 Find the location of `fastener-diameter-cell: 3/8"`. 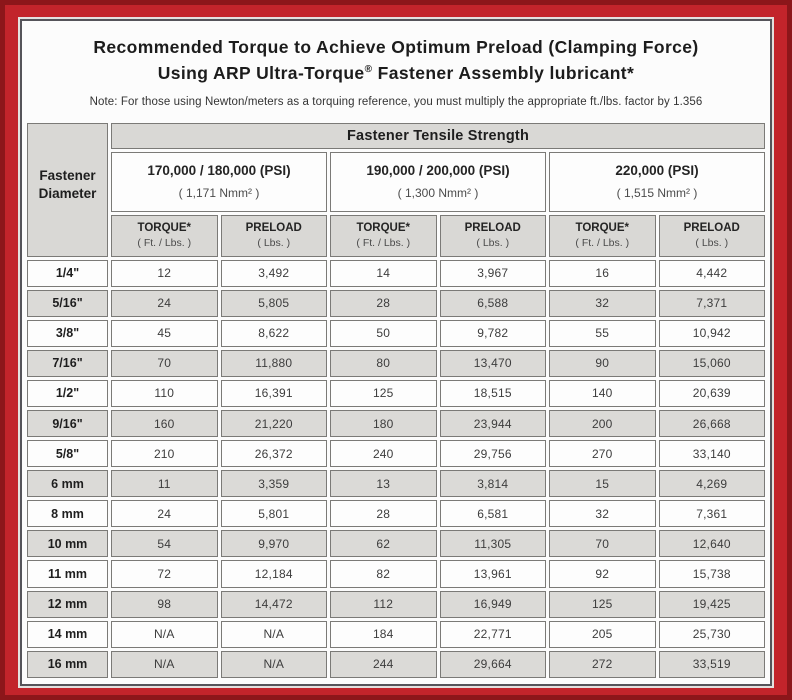

fastener-diameter-cell: 3/8" is located at coordinates (67, 333).